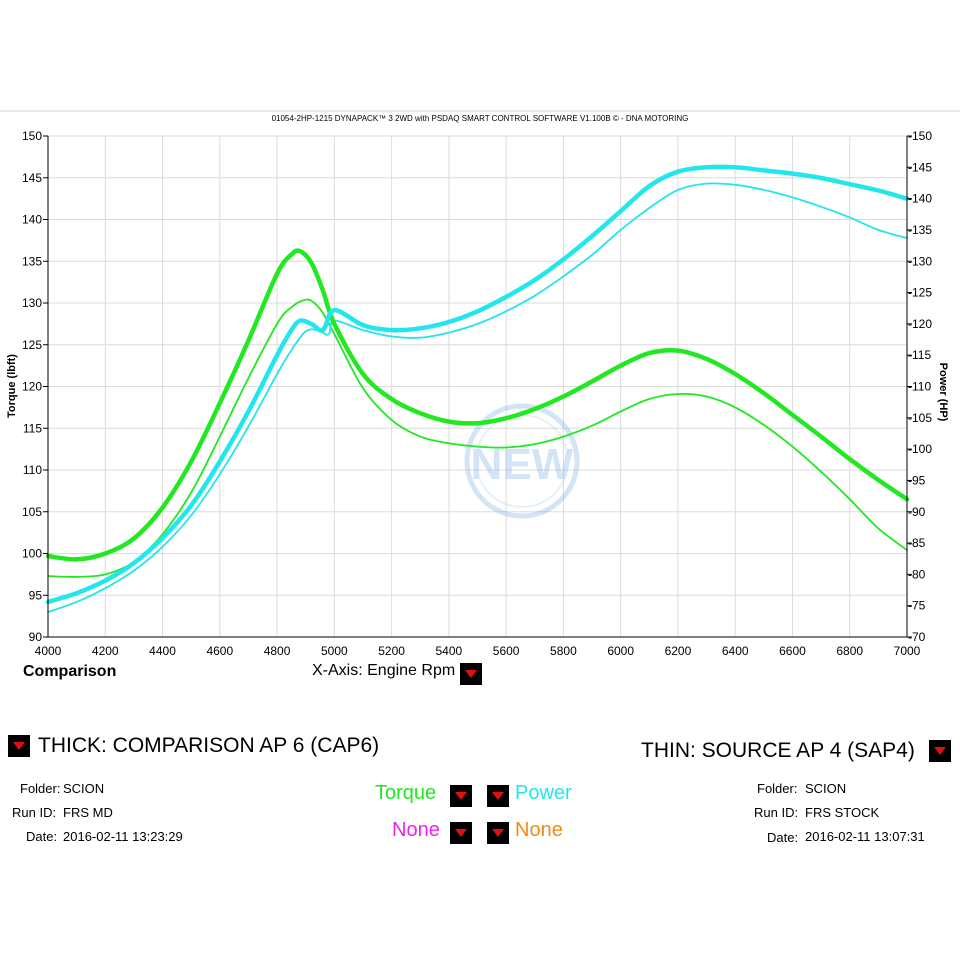  What do you see at coordinates (32, 261) in the screenshot?
I see `y-tick-label-left: 135` at bounding box center [32, 261].